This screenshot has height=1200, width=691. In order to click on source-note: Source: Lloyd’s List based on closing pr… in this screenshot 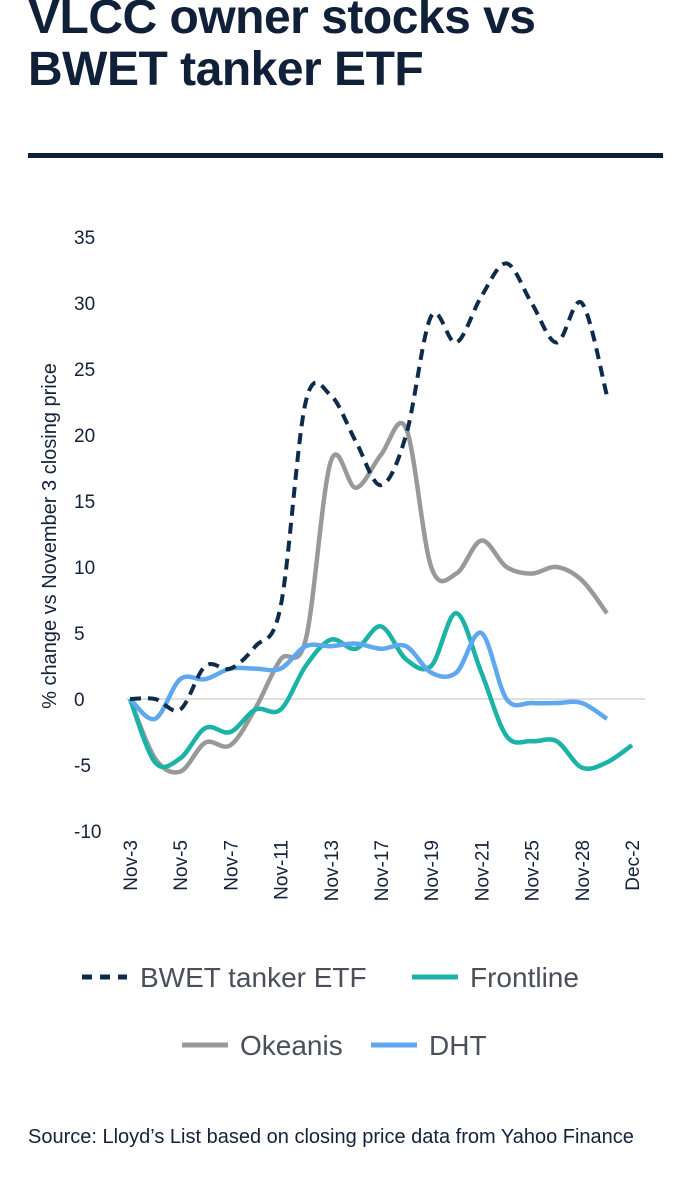, I will do `click(331, 1137)`.